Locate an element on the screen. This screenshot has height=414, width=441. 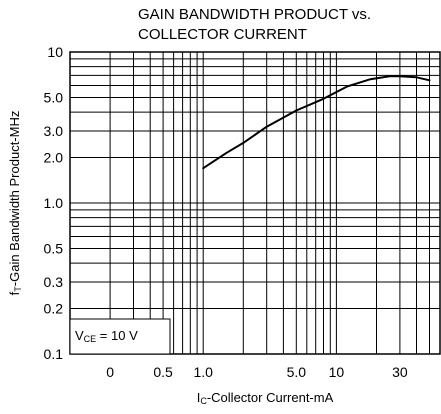
series-layer is located at coordinates (316, 122).